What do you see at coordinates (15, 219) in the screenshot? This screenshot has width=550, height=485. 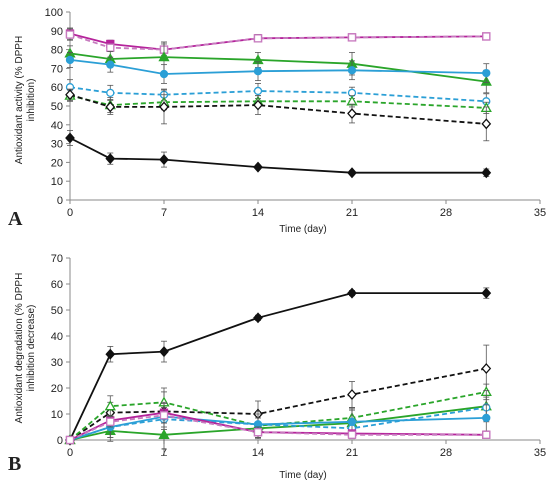 I see `panel-a-letter: A` at bounding box center [15, 219].